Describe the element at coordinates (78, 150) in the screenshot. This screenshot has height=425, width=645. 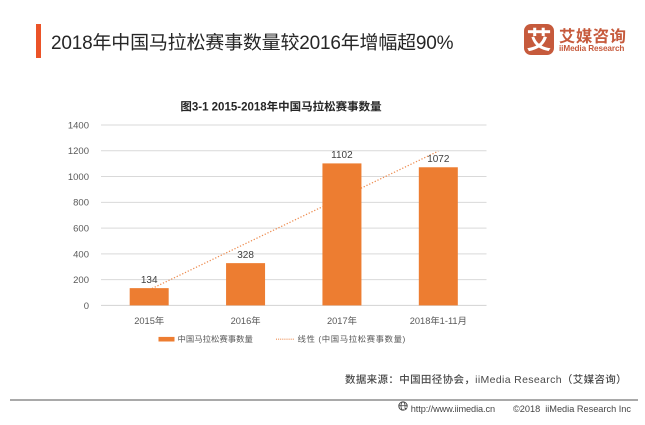
I see `y-tick-label: 1200` at that location.